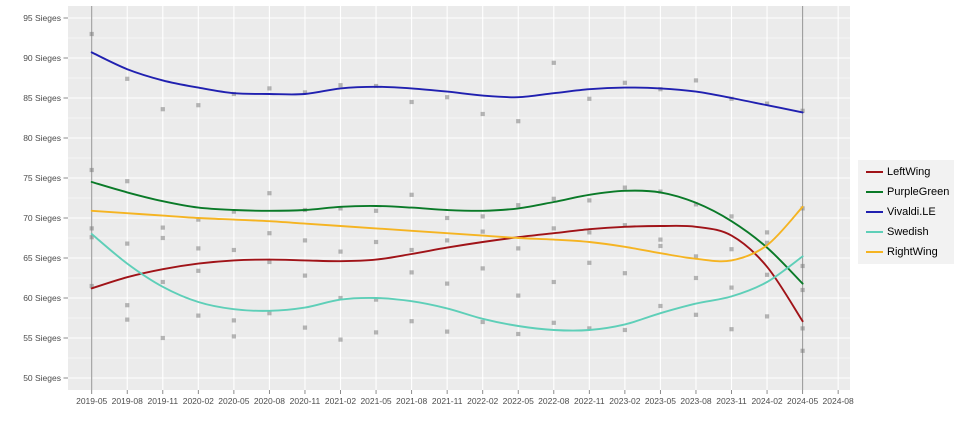 Image resolution: width=960 pixels, height=427 pixels. I want to click on legend-item-purplegreen: PurpleGreen, so click(908, 192).